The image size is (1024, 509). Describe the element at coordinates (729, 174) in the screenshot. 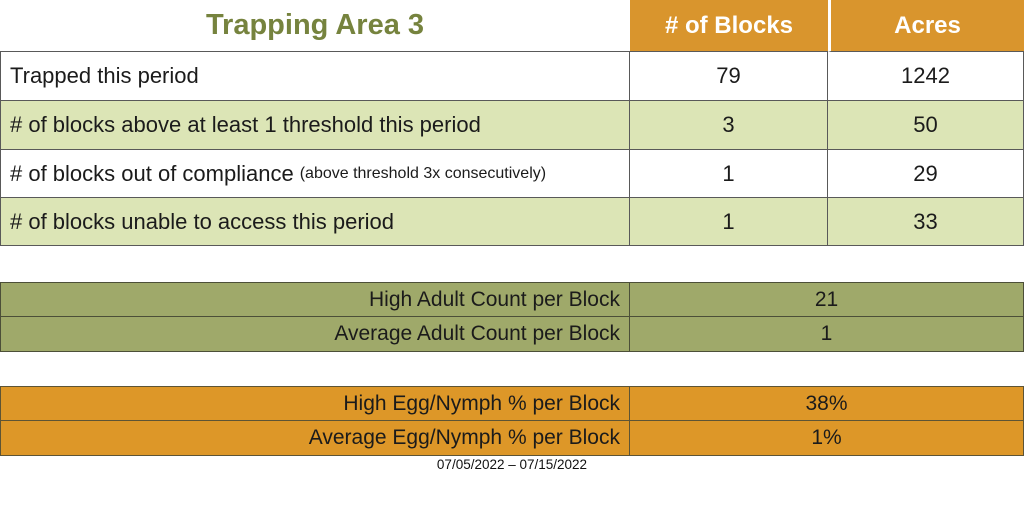

I see `cell-out-of-compliance-blocks: 1` at that location.